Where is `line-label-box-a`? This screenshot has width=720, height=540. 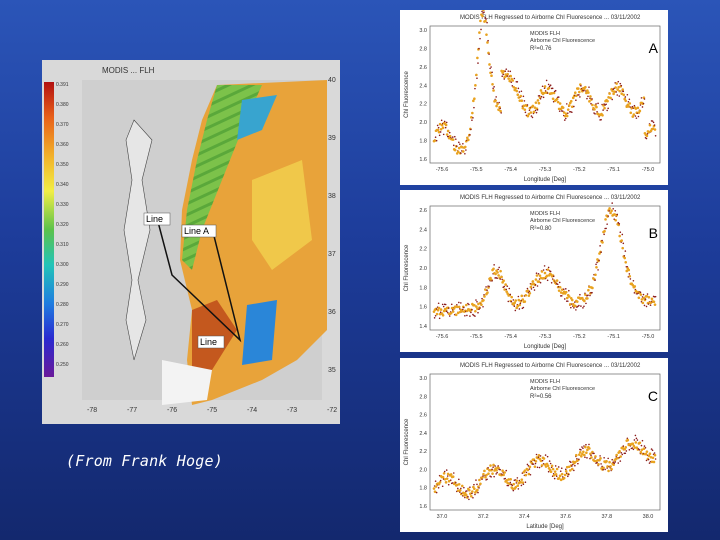
line-label-box-a is located at coordinates (199, 231).